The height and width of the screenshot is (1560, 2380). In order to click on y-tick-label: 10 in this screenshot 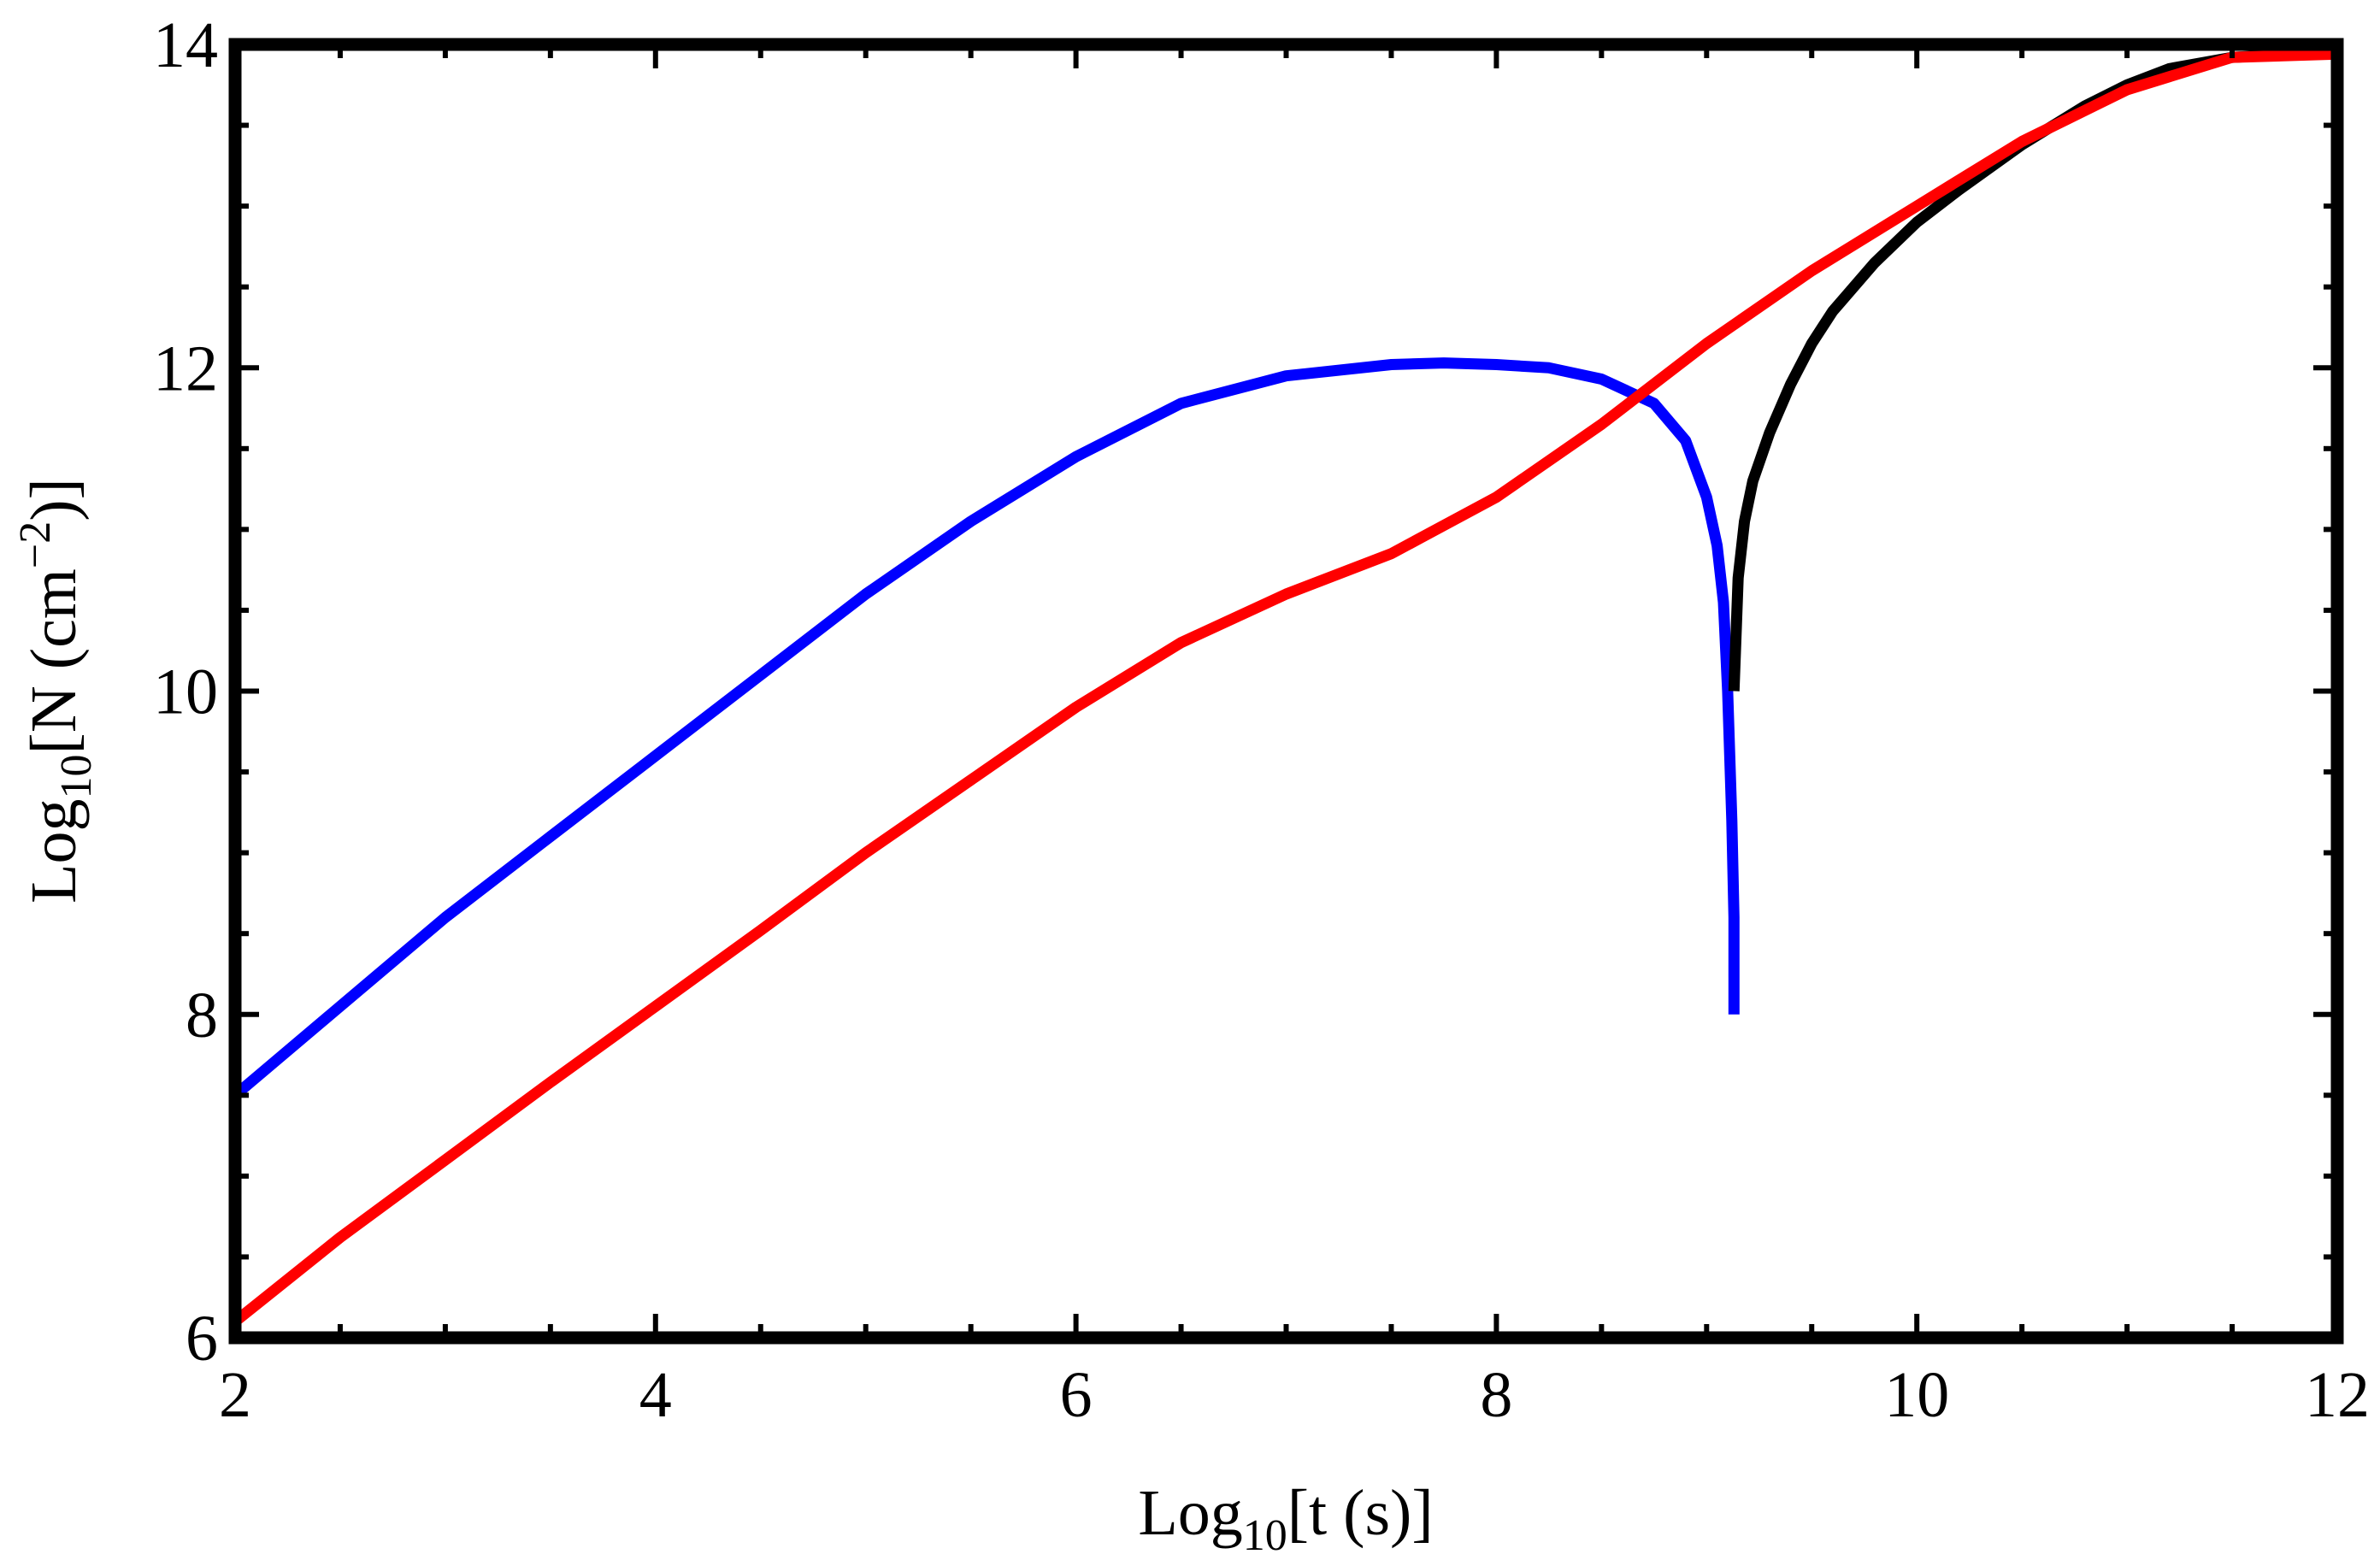, I will do `click(186, 692)`.